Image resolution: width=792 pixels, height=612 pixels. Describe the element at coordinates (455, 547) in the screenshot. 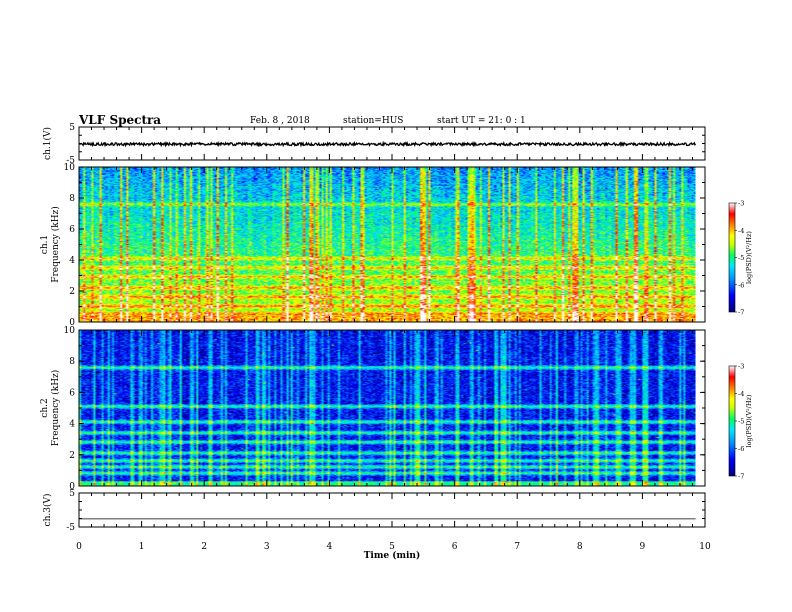

I see `x-tick-label: 6` at that location.